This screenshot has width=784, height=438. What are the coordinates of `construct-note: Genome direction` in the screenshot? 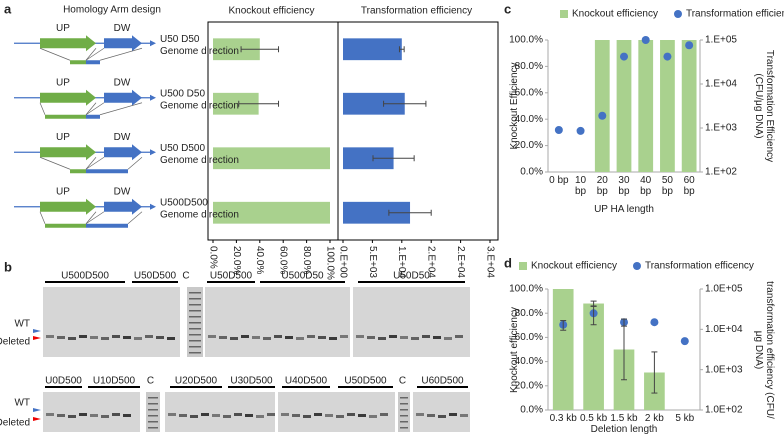 It's located at (199, 214).